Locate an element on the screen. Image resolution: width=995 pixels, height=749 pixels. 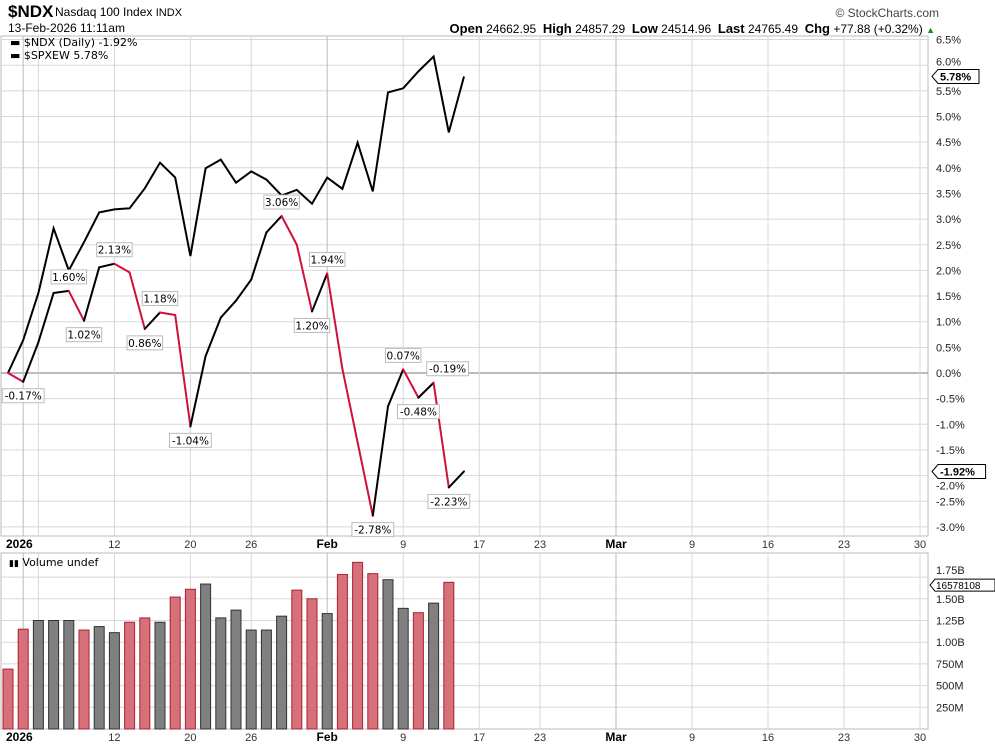
data-label: 1.20% is located at coordinates (311, 326).